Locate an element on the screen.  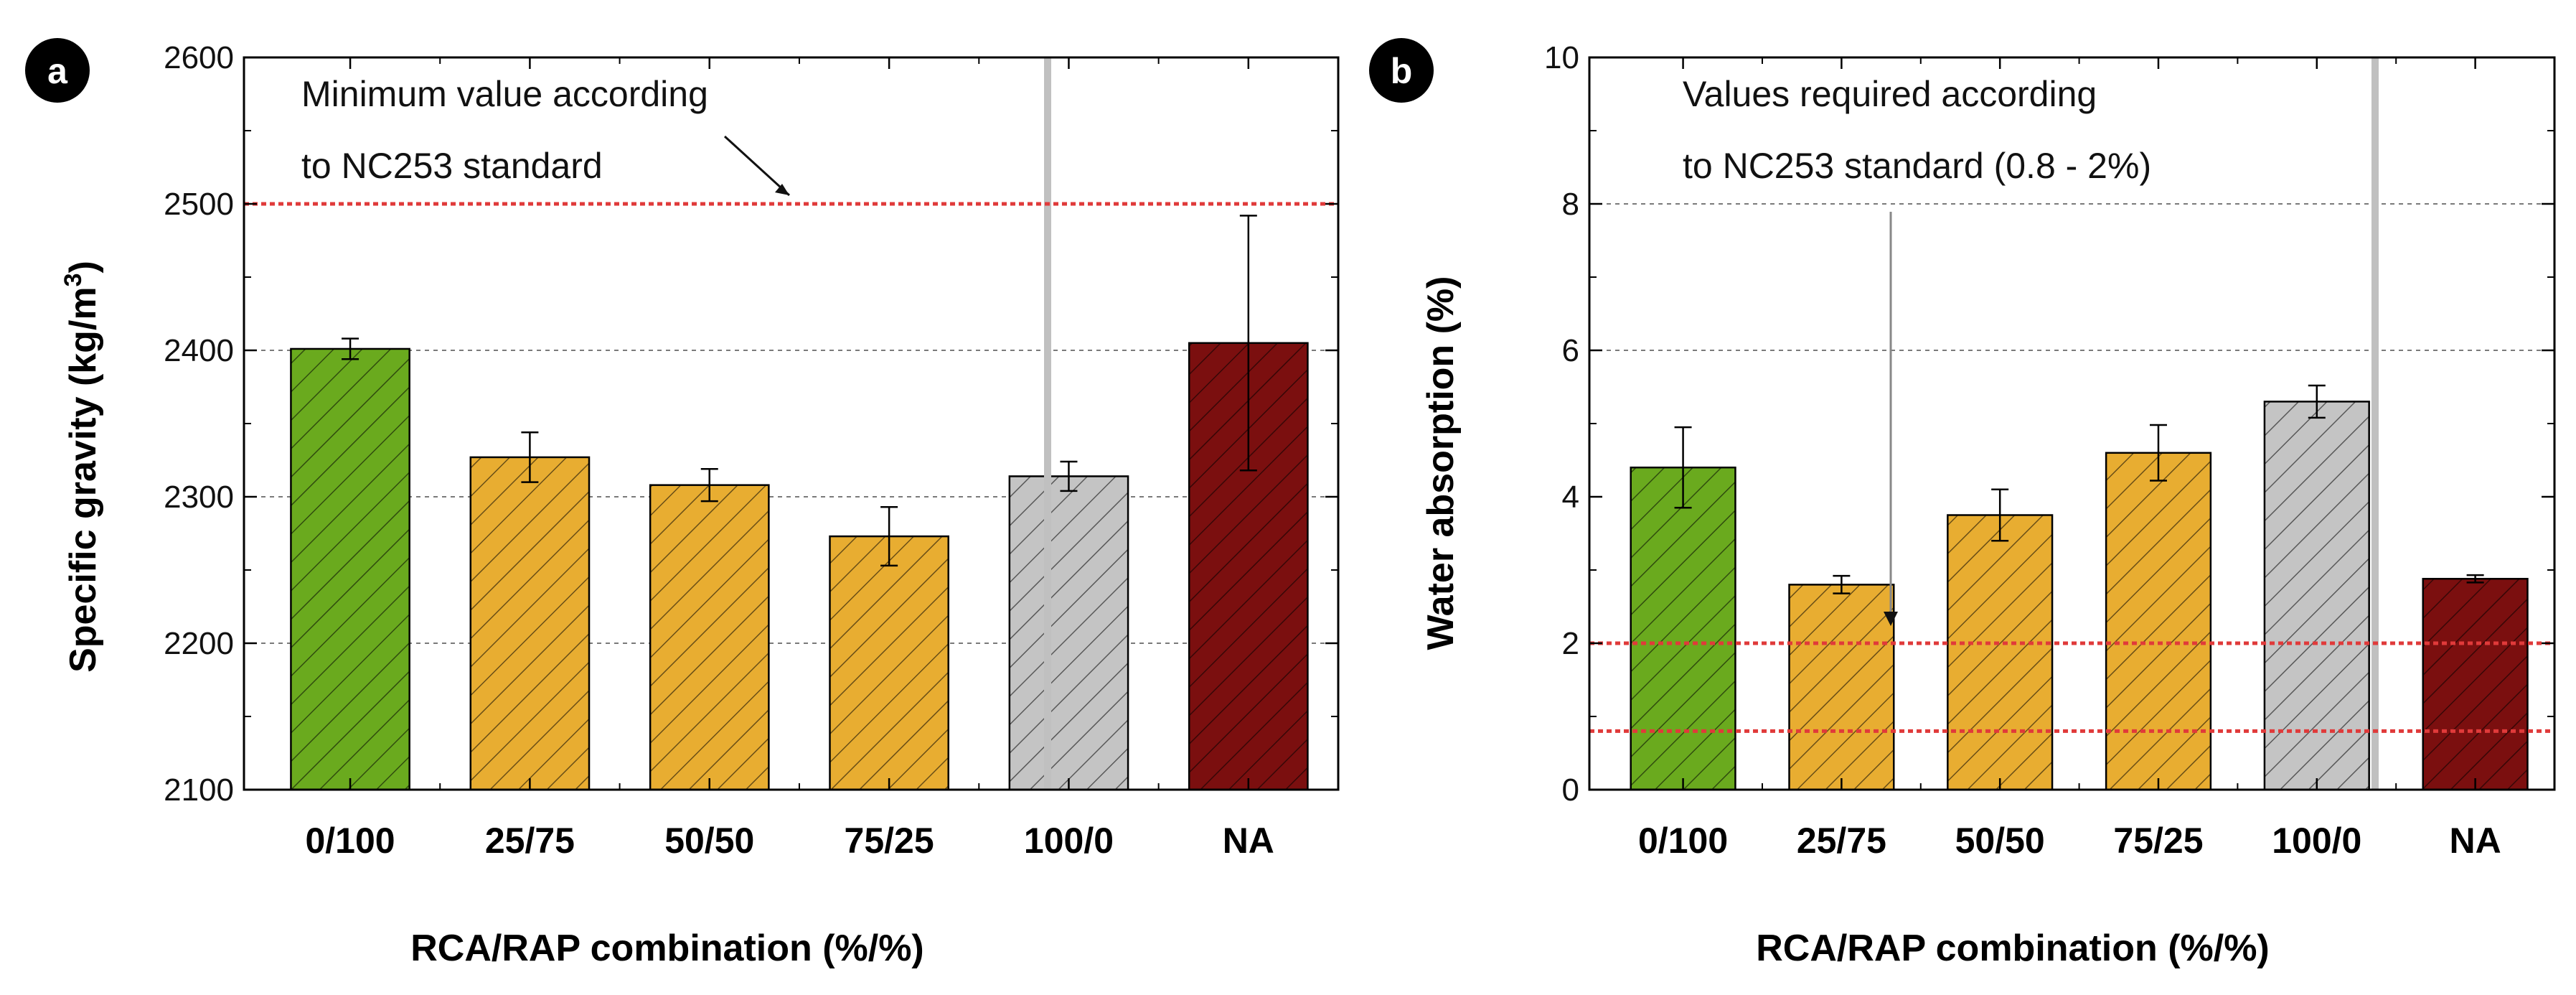
x-tick-label-b-0: 0/100 is located at coordinates (1683, 841).